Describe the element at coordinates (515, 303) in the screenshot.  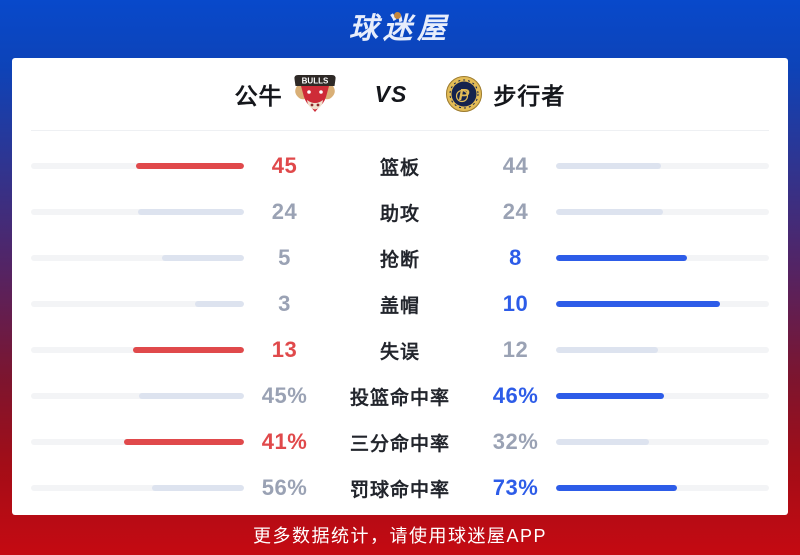
I see `right-team-value: 10` at that location.